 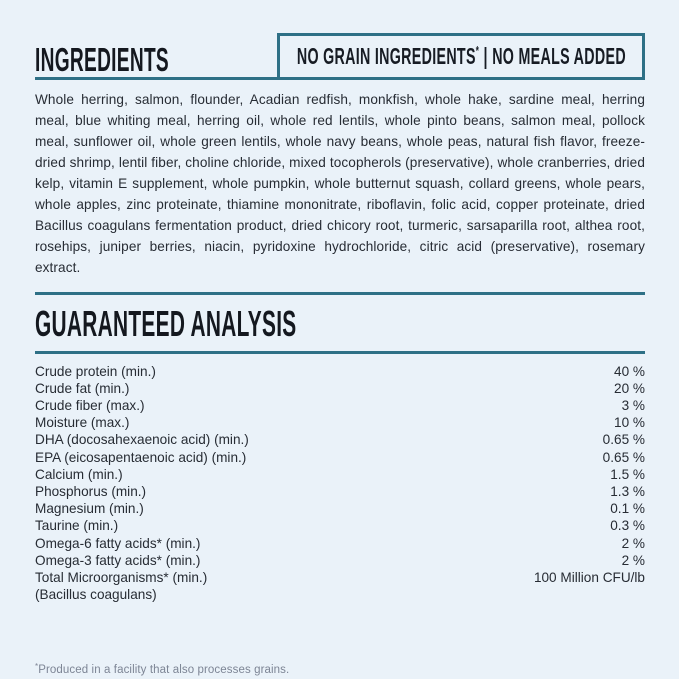 I want to click on guaranteed-analysis-header: GUARANTEED ANALYSIS, so click(x=340, y=322).